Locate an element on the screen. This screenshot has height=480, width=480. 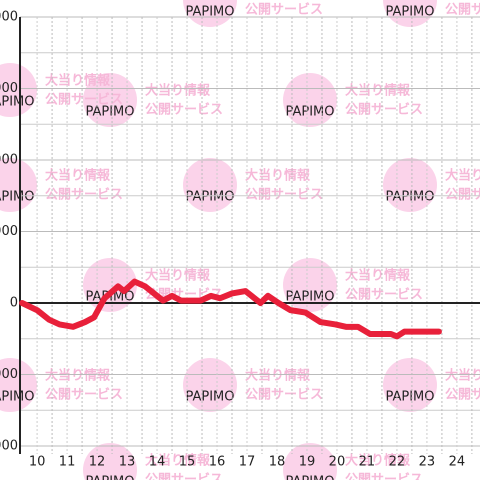
x-tick-label: 10 is located at coordinates (37, 462).